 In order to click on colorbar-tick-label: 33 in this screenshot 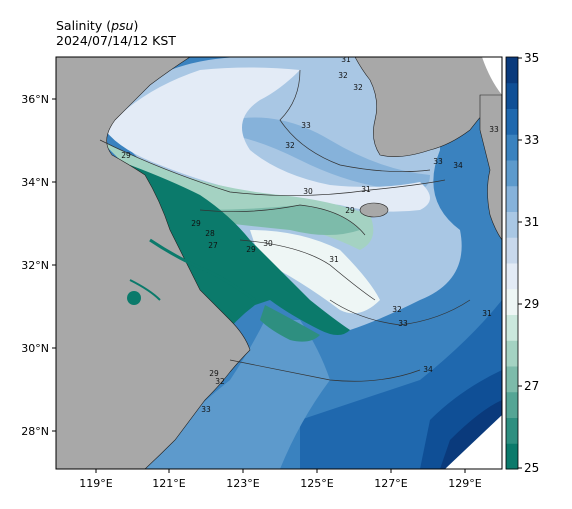, I will do `click(531, 140)`.